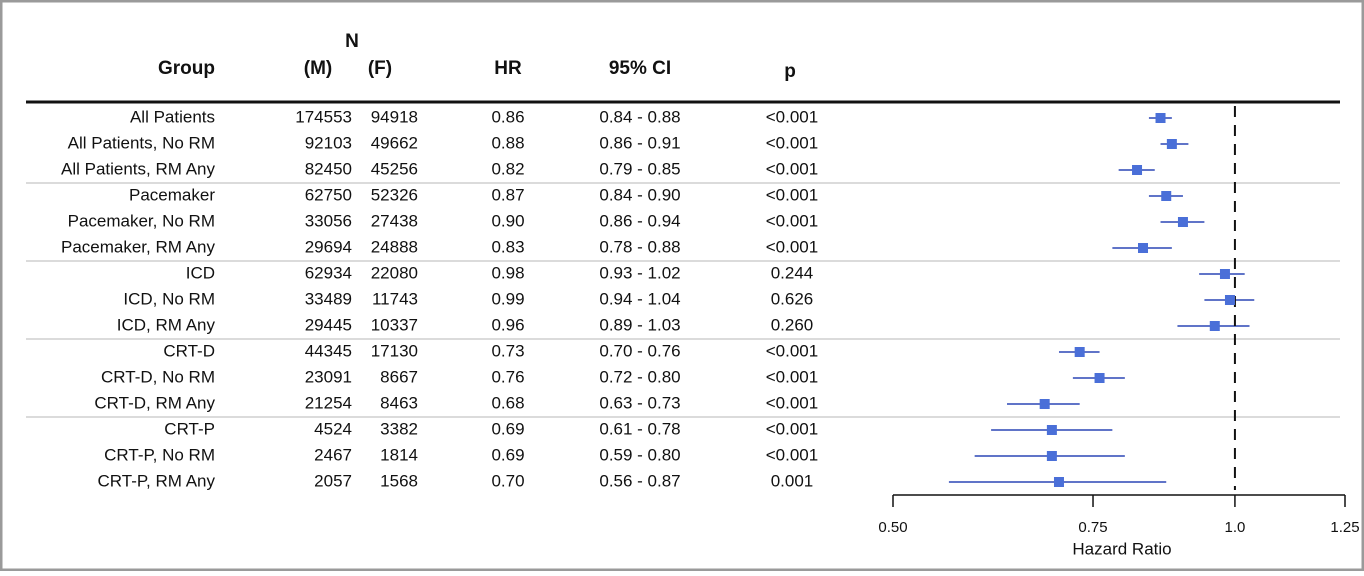 The image size is (1364, 576). What do you see at coordinates (189, 428) in the screenshot?
I see `group-label: CRT-P` at bounding box center [189, 428].